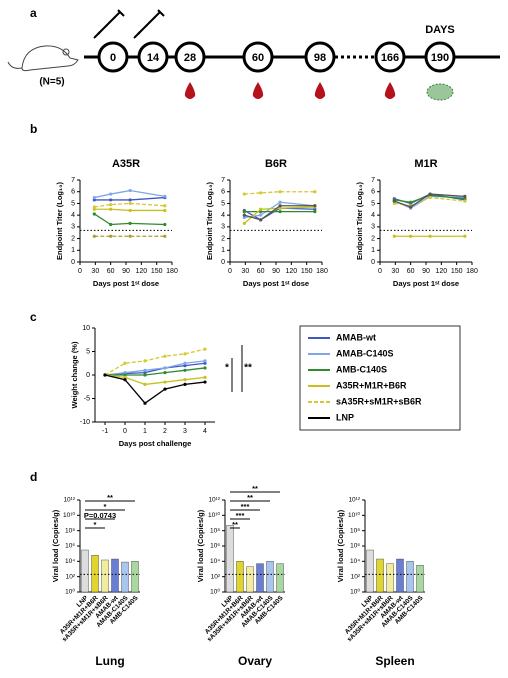 This screenshot has width=508, height=678. I want to click on y-tick-label: 4, so click(73, 215).